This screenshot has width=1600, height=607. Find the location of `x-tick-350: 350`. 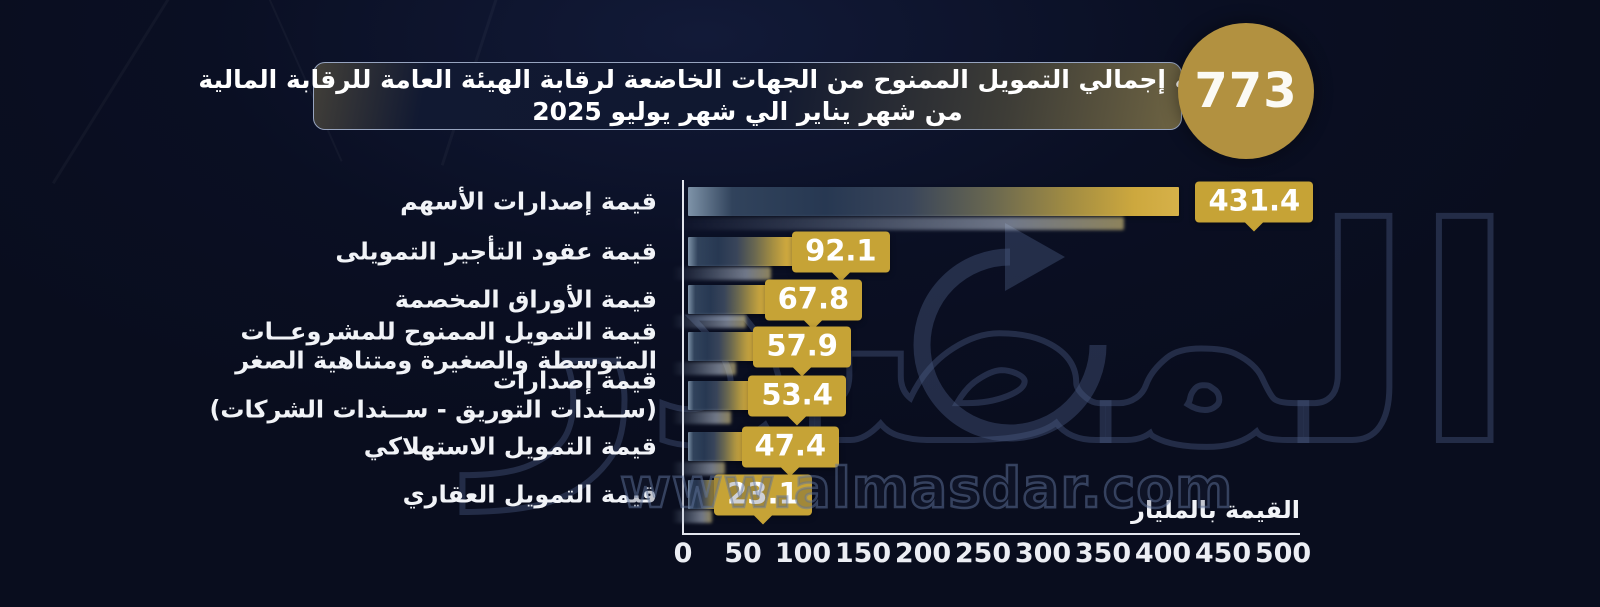

x-tick-350: 350 is located at coordinates (1103, 553).